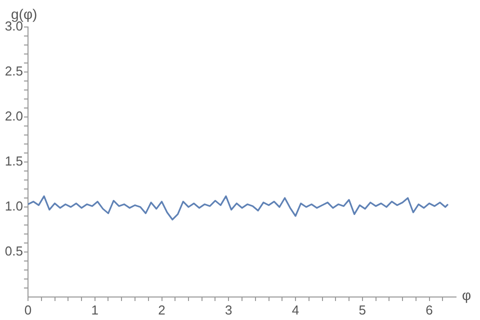 This screenshot has width=480, height=320. I want to click on x-tick-label: 5, so click(362, 310).